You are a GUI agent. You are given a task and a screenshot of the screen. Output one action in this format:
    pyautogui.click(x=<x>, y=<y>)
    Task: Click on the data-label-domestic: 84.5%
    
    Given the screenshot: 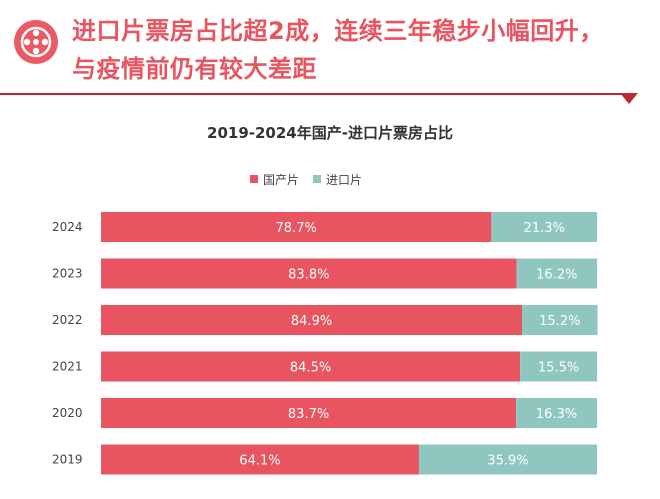 What is the action you would take?
    pyautogui.click(x=310, y=368)
    